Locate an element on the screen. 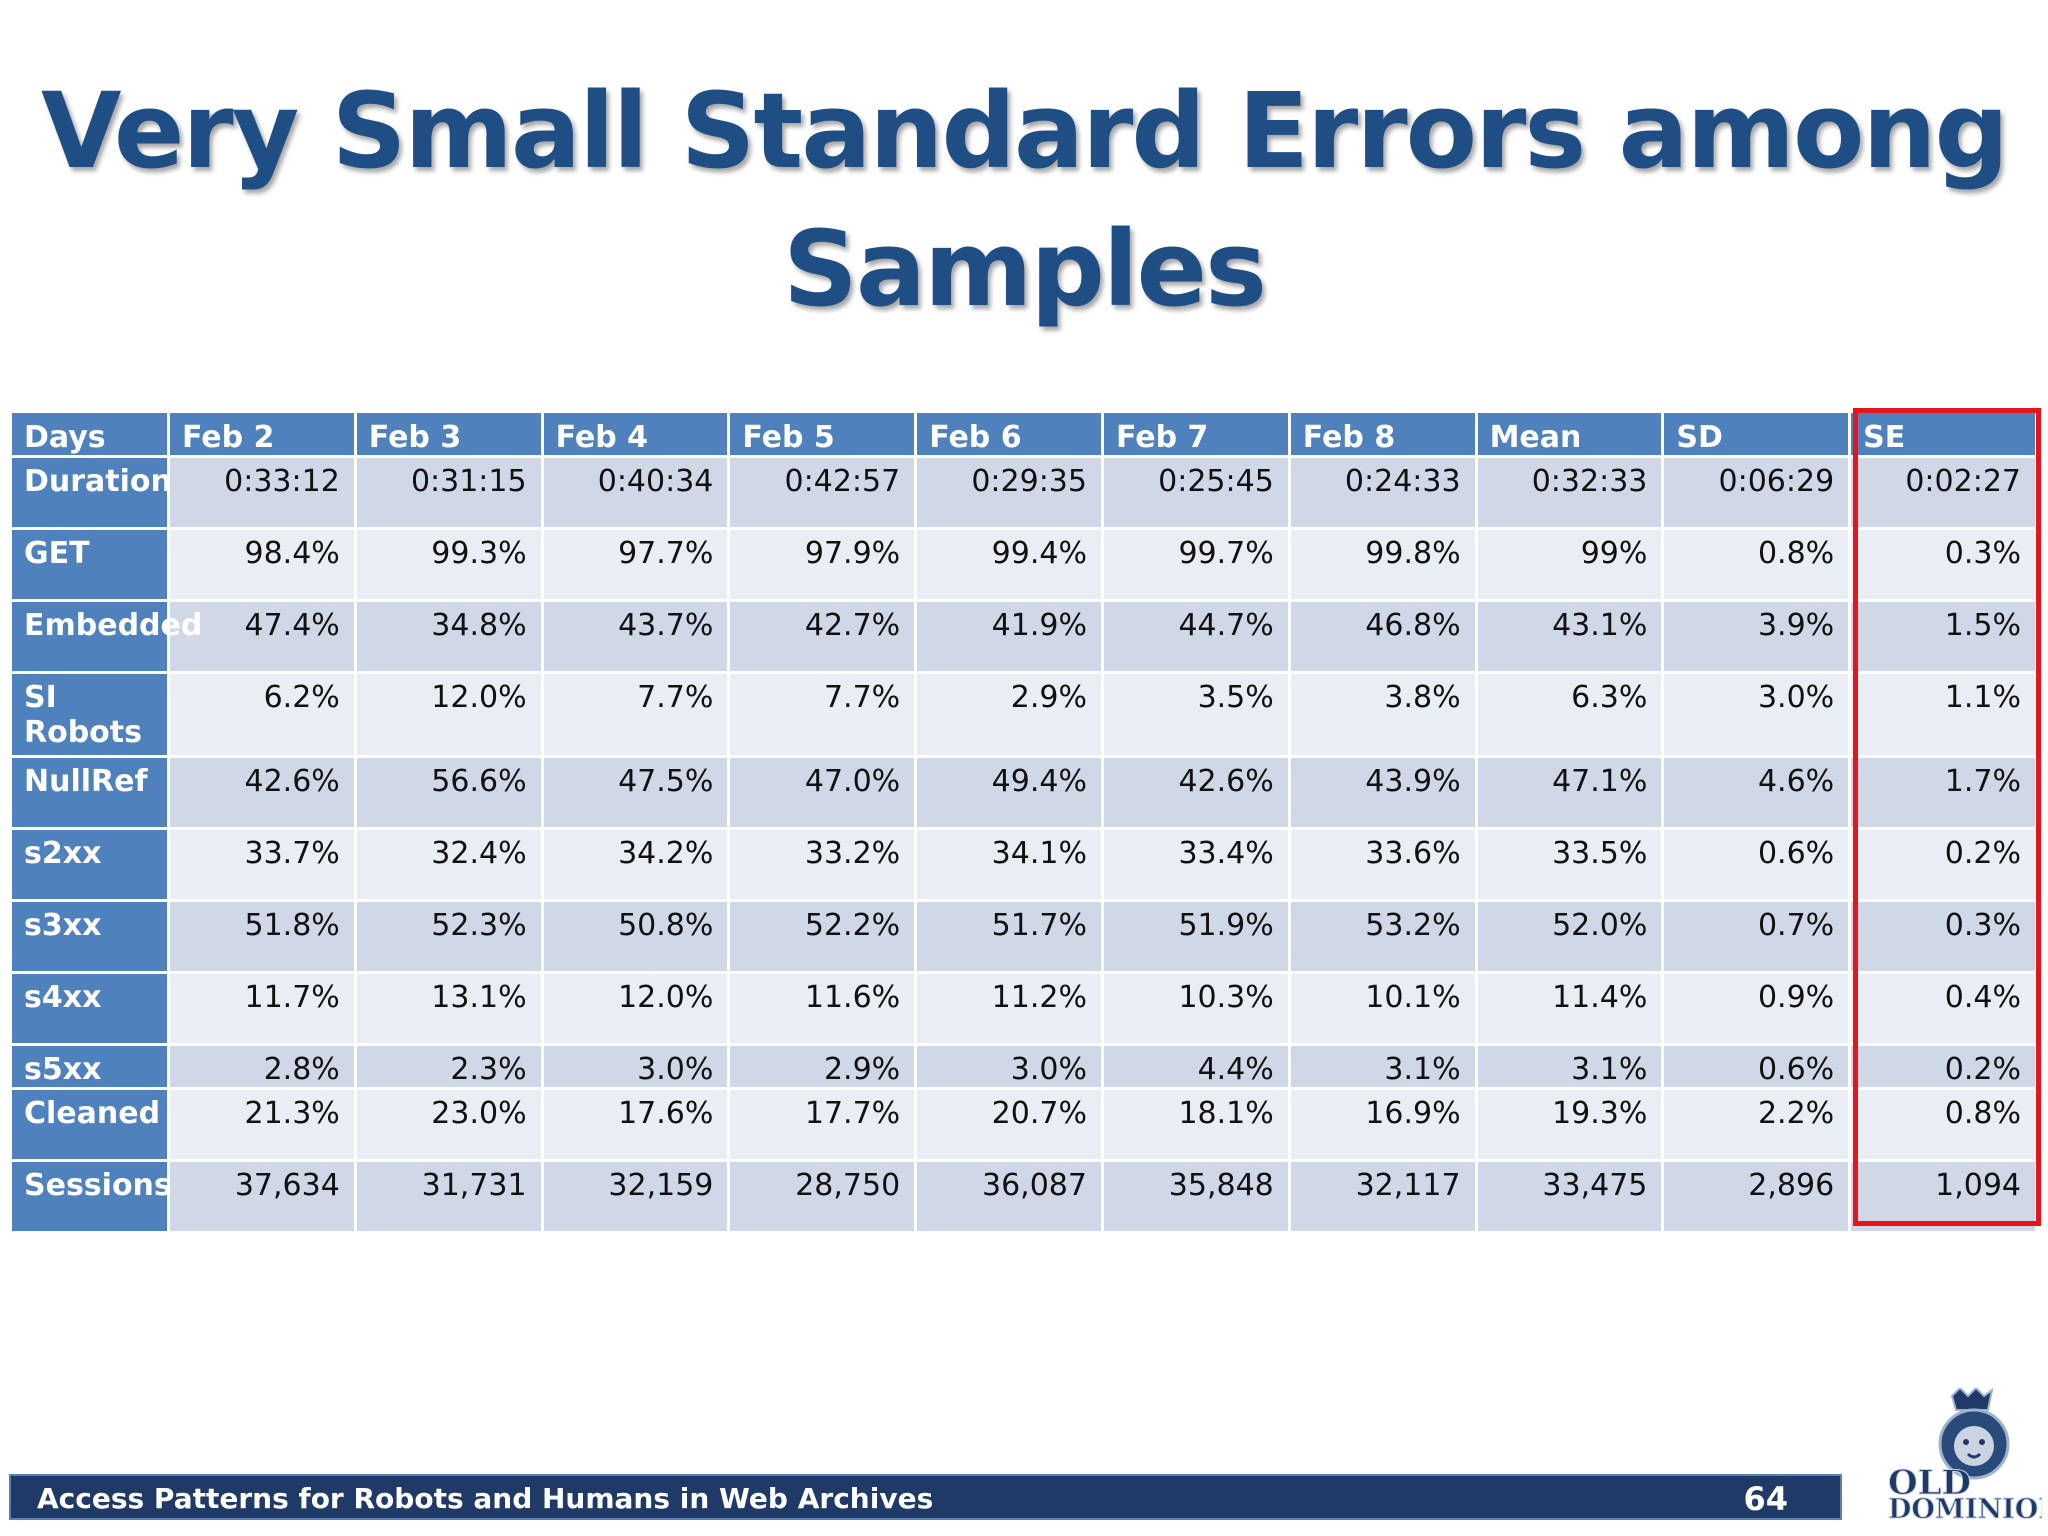 This screenshot has height=1536, width=2048. table-cell: 49.4% is located at coordinates (1009, 792).